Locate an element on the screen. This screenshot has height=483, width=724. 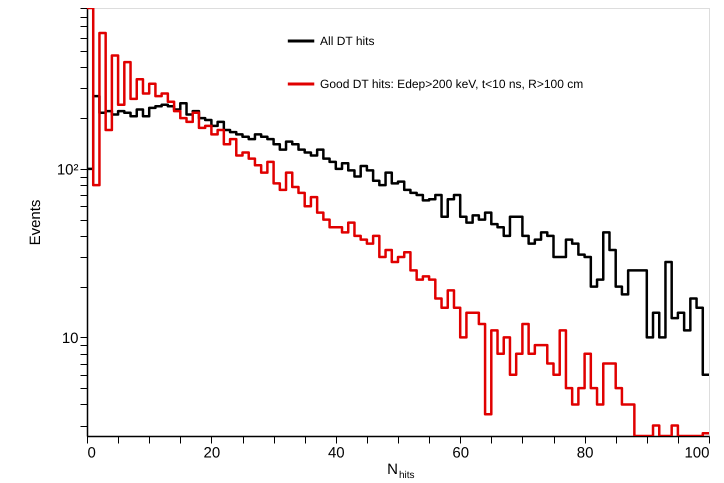
x-tick-label: 60 is located at coordinates (461, 453).